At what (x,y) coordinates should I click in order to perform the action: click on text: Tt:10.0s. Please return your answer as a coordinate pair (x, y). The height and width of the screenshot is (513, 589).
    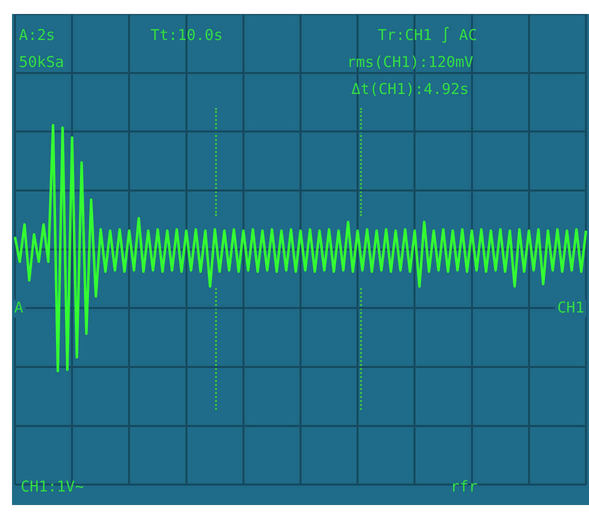
    Looking at the image, I should click on (186, 35).